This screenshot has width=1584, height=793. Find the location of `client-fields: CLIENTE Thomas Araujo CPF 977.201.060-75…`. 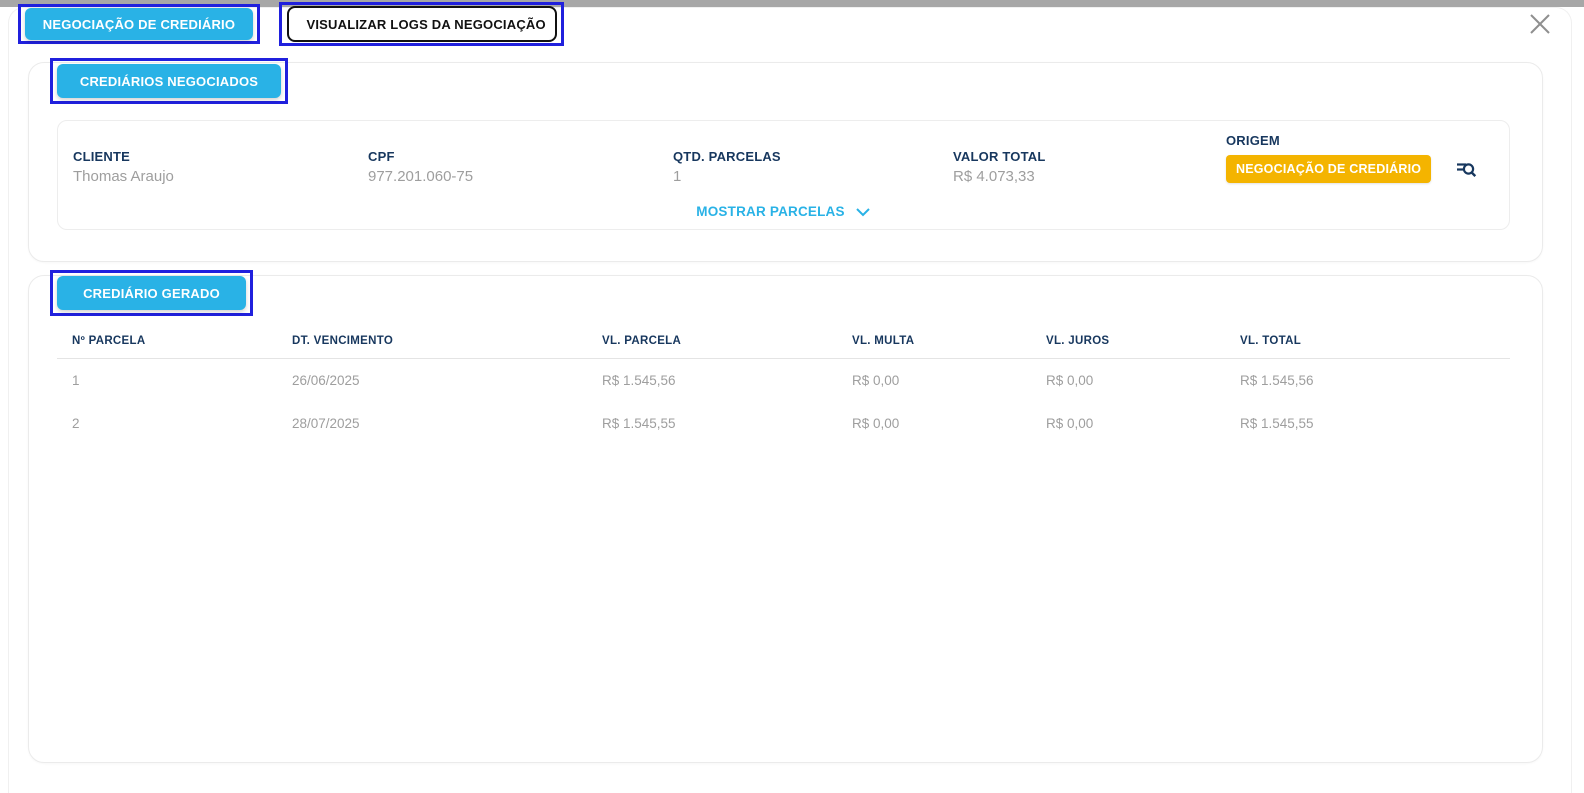

client-fields: CLIENTE Thomas Araujo CPF 977.201.060-75… is located at coordinates (783, 153).